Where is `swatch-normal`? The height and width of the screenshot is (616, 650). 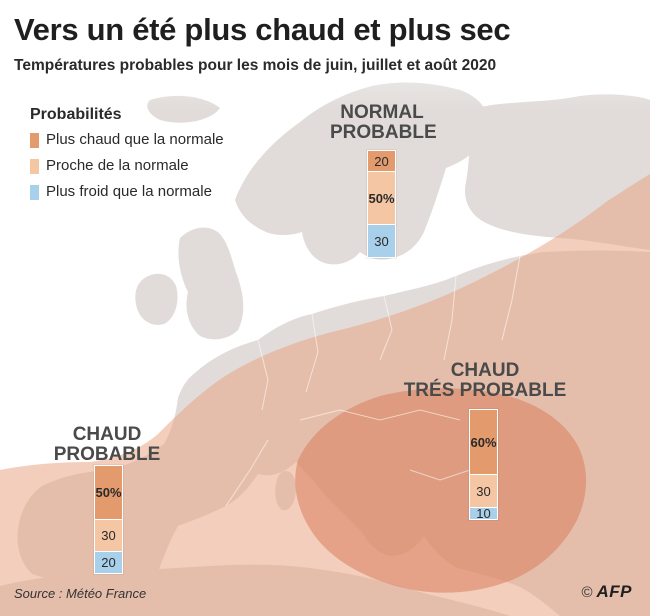 swatch-normal is located at coordinates (34, 166).